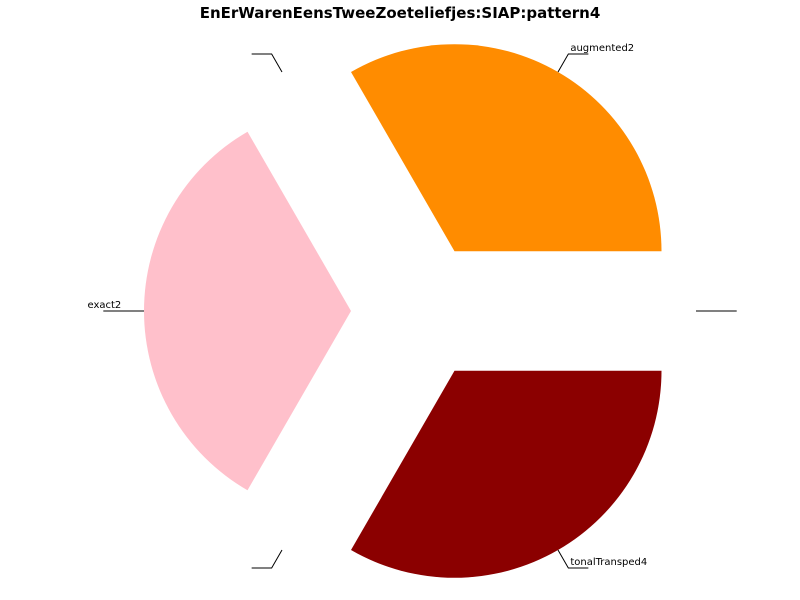  Describe the element at coordinates (506, 474) in the screenshot. I see `pie-slice-tonalTransped4` at that location.